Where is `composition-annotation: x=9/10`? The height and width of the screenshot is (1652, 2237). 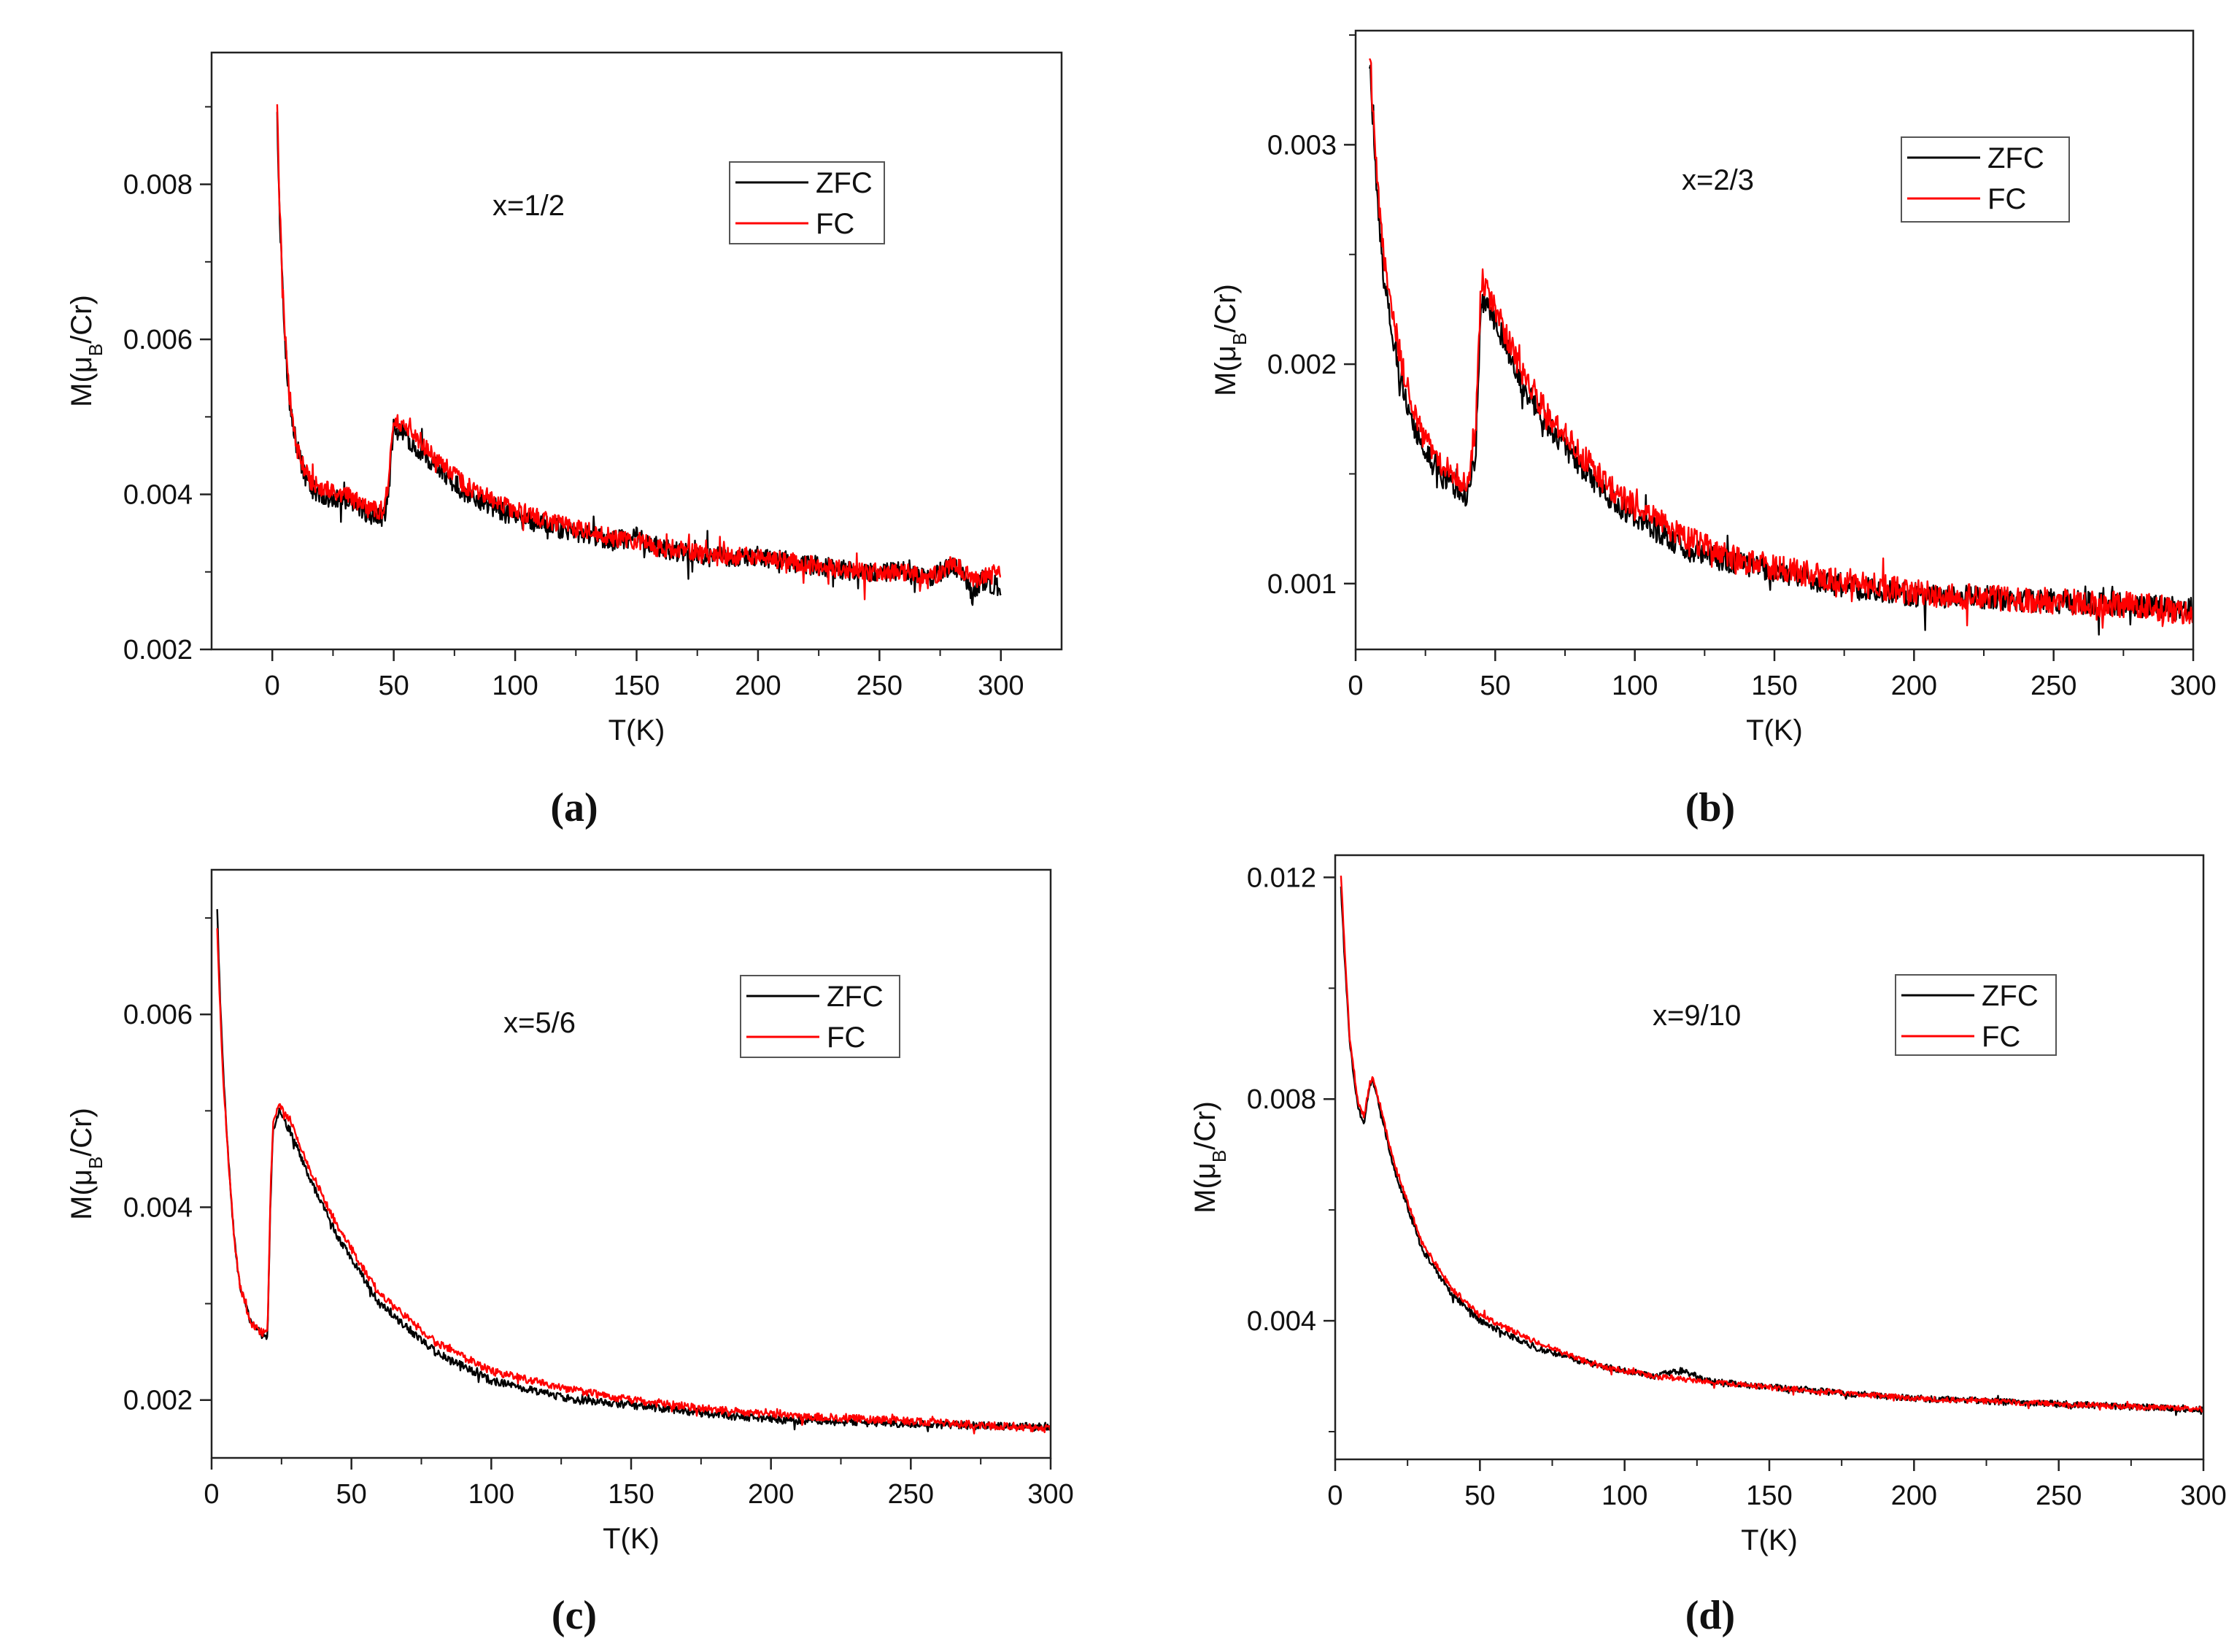 composition-annotation: x=9/10 is located at coordinates (1697, 1016).